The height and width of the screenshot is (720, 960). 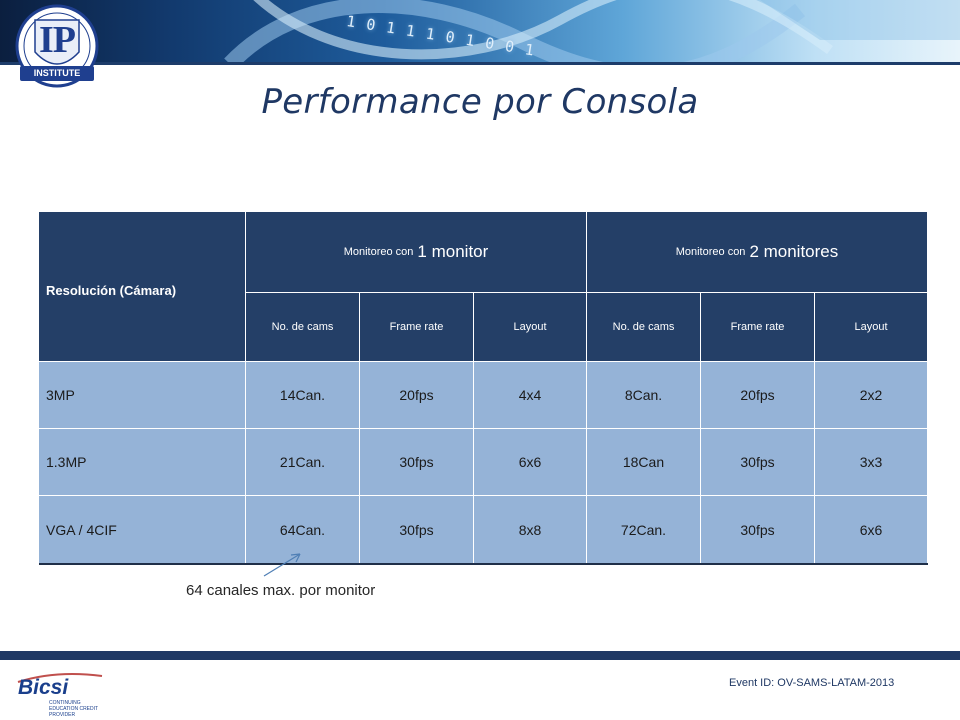 What do you see at coordinates (43, 687) in the screenshot?
I see `bicsi-wordmark: Bicsi` at bounding box center [43, 687].